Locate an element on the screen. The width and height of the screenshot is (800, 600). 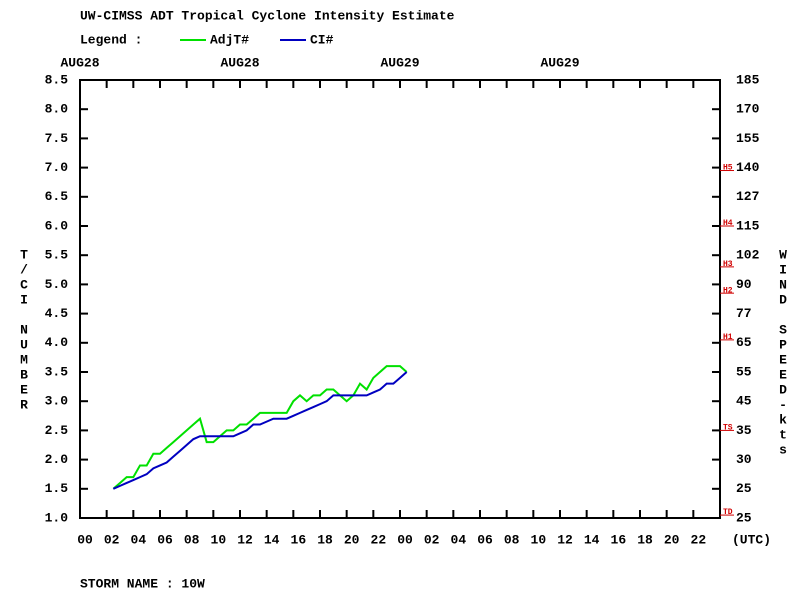
y2-axis-label-letter: t is located at coordinates (783, 434).